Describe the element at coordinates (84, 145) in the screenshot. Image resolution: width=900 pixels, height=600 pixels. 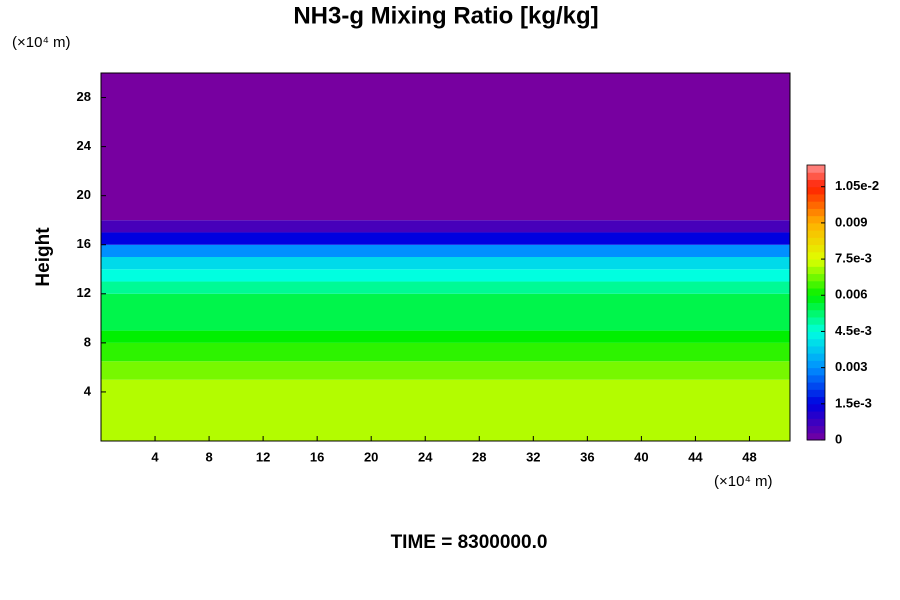
I see `y-tick-label: 24` at that location.